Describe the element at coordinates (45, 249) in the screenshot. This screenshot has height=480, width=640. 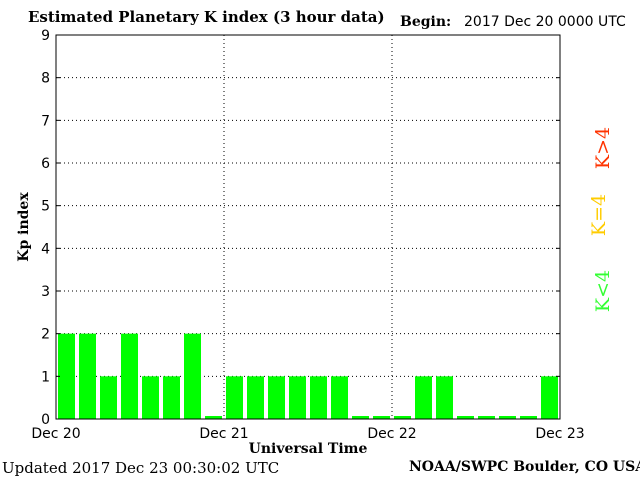
I see `y-tick-label: 4` at that location.